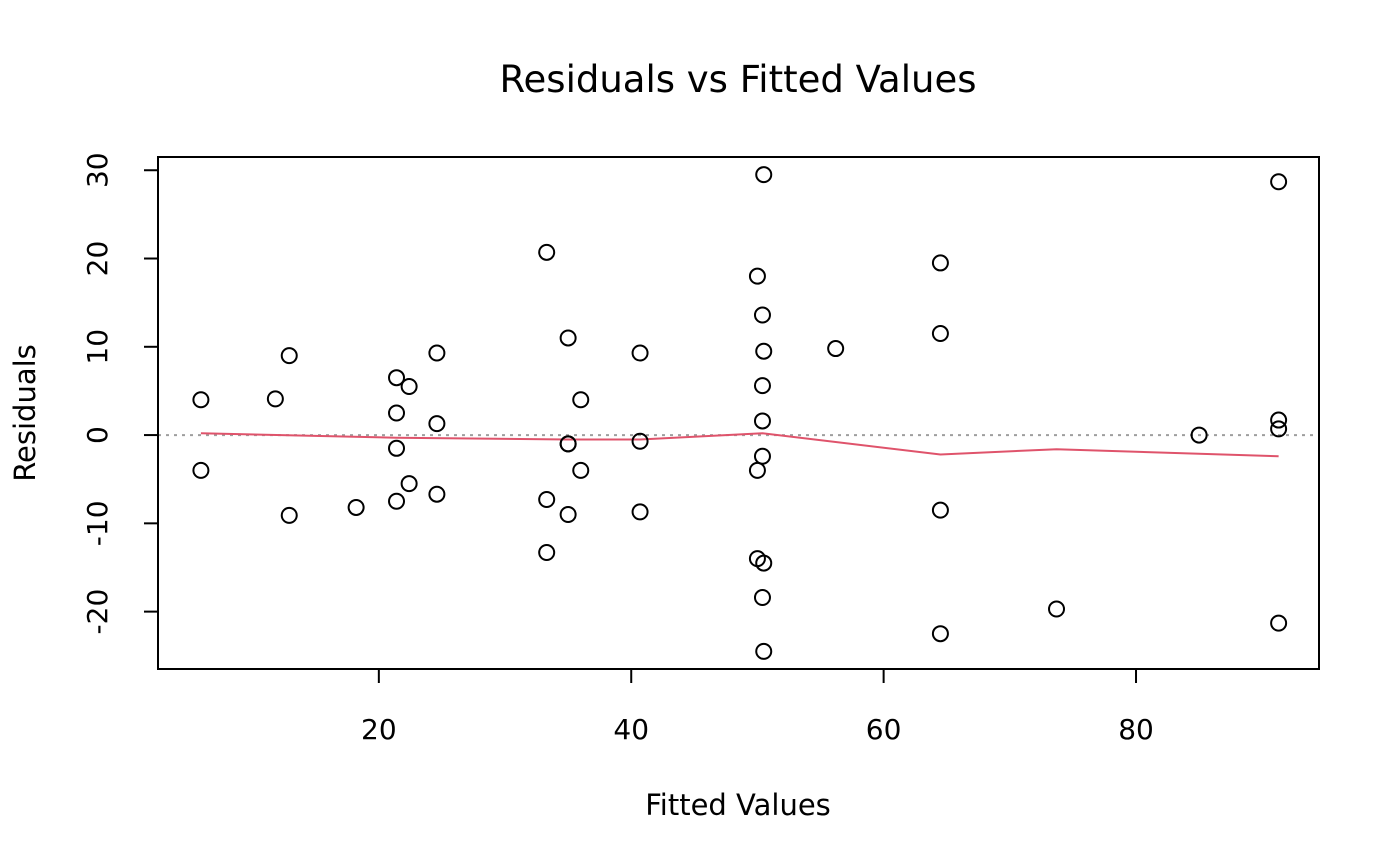  I want to click on y-tick-label: -10, so click(97, 523).